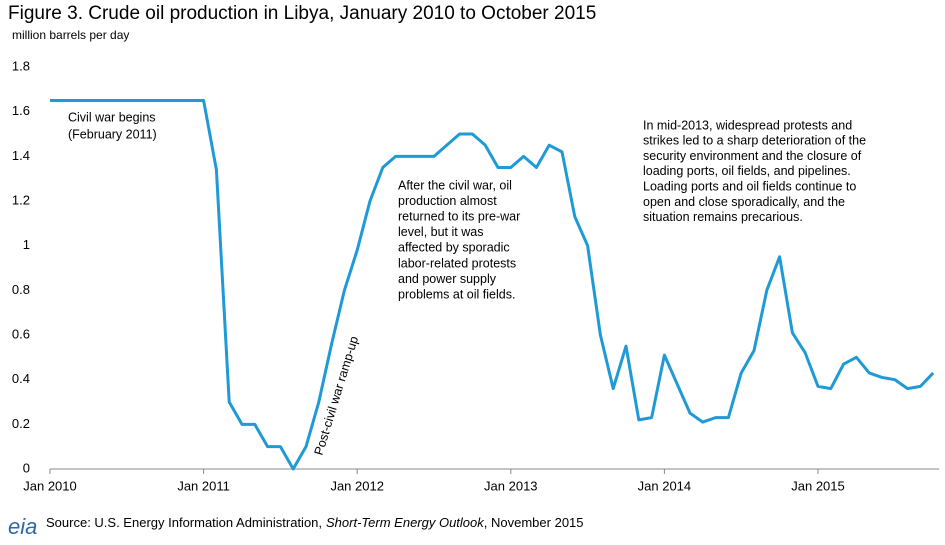 This screenshot has height=545, width=945. What do you see at coordinates (21, 378) in the screenshot?
I see `y-tick-label: 0.4` at bounding box center [21, 378].